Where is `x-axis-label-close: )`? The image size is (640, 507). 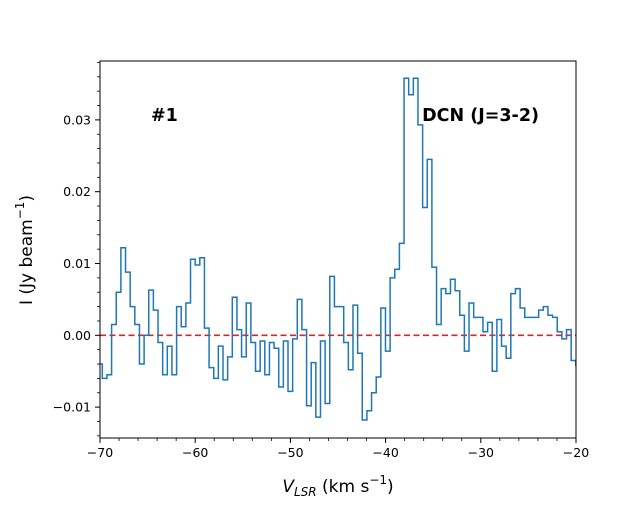
x-axis-label-close: ) is located at coordinates (390, 487).